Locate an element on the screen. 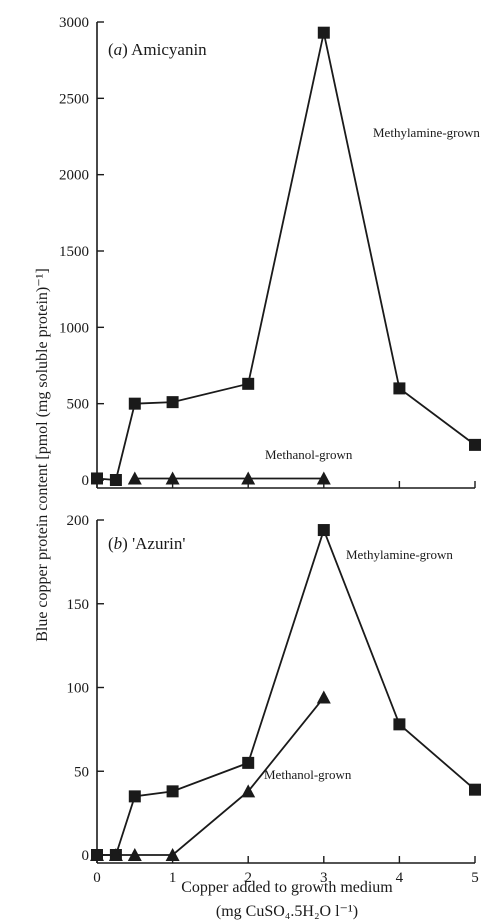 Image resolution: width=491 pixels, height=924 pixels. y-tick-label-b: 0 is located at coordinates (86, 856).